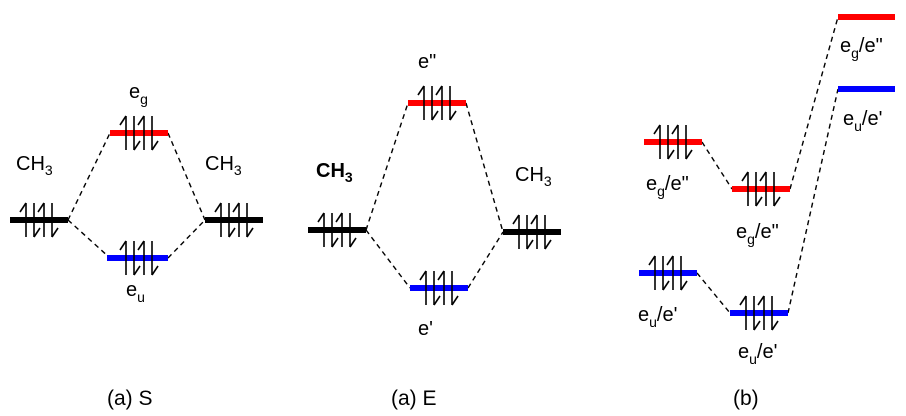 This screenshot has width=906, height=416. Describe the element at coordinates (746, 398) in the screenshot. I see `caption-b: (b)` at that location.